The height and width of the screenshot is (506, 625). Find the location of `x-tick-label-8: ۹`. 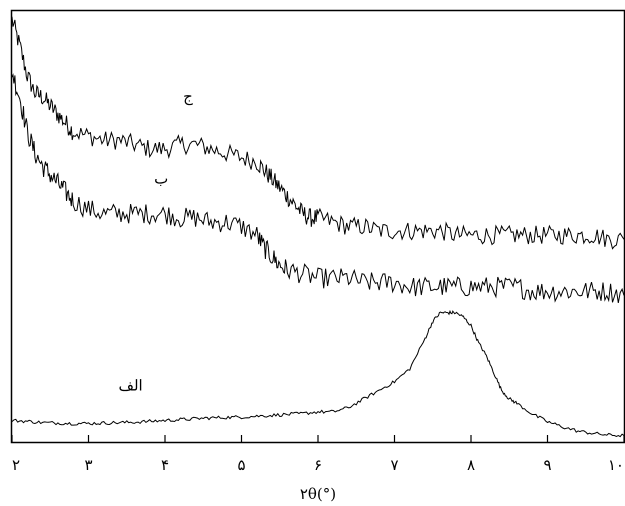

x-tick-label-8: ۹ is located at coordinates (547, 465).